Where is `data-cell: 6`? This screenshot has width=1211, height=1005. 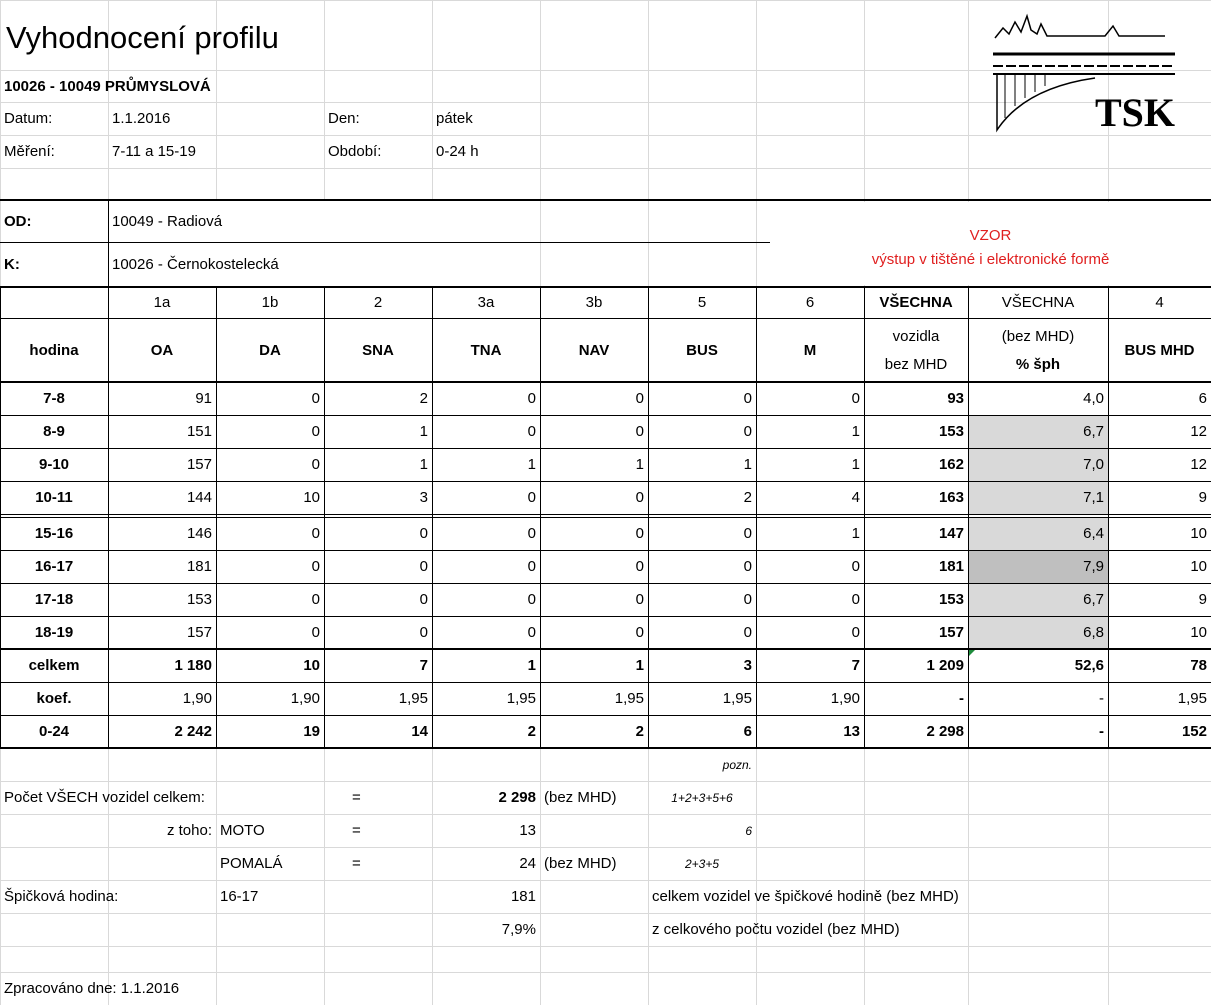
data-cell: 6 is located at coordinates (747, 731).